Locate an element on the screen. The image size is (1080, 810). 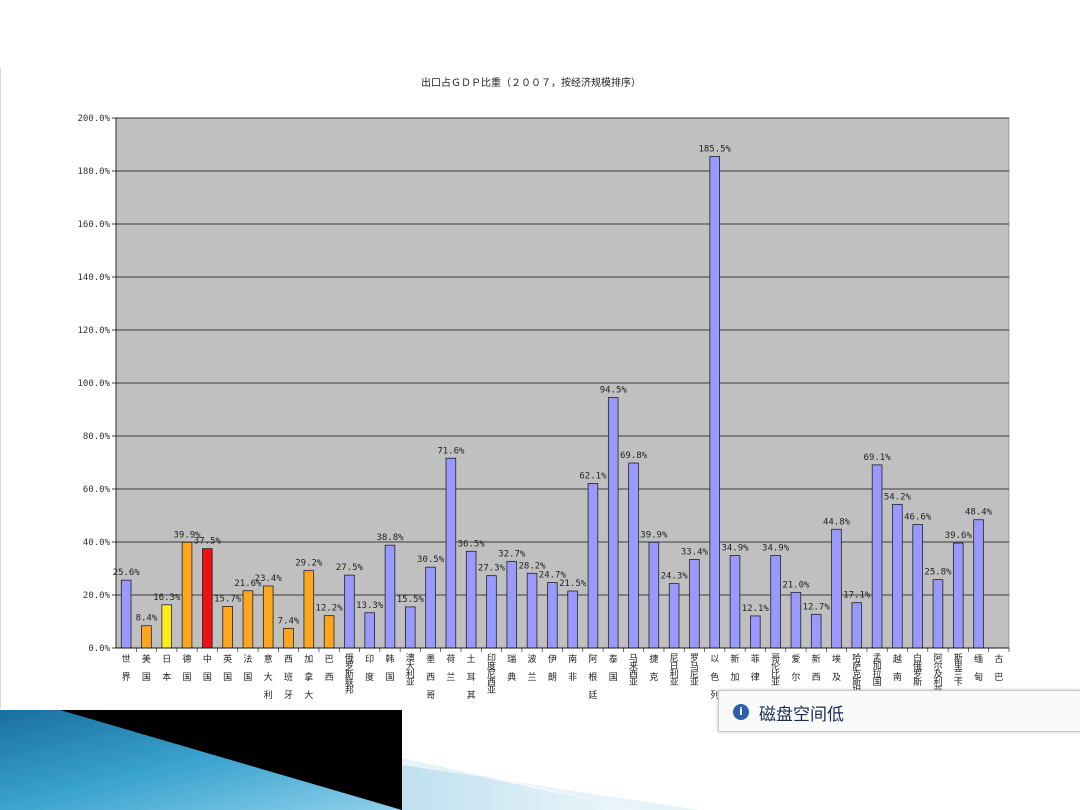
x-category-char: 尼 is located at coordinates (694, 674).